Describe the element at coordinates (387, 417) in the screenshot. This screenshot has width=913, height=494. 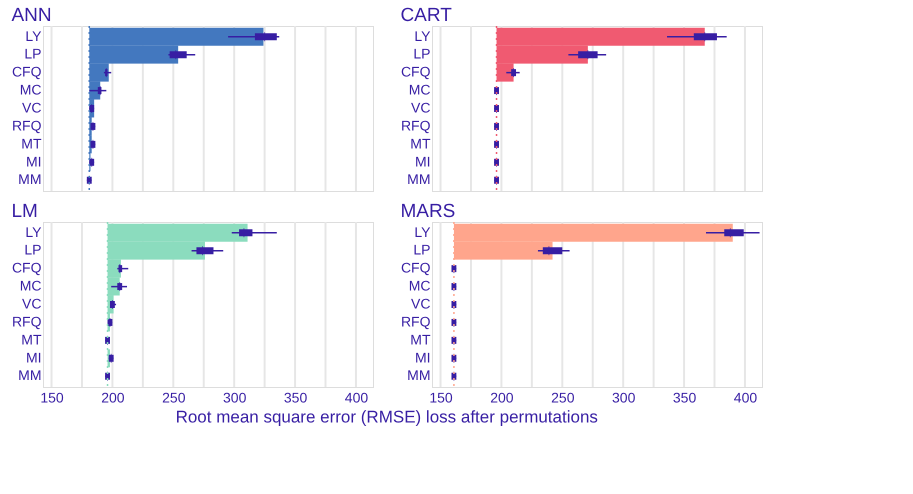
I see `x-axis-title: Root mean square error (RMSE) loss after permutations` at that location.